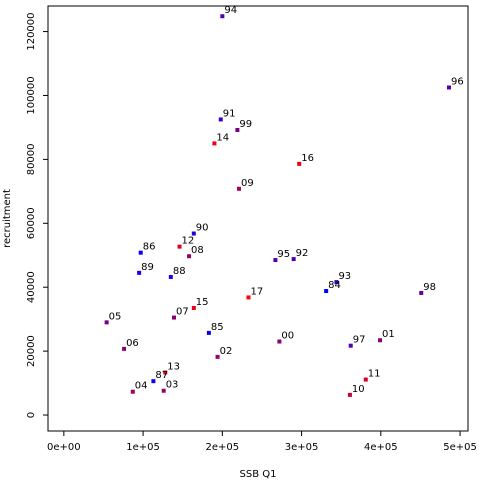 The width and height of the screenshot is (480, 480). Describe the element at coordinates (283, 254) in the screenshot. I see `point-label: 95` at that location.